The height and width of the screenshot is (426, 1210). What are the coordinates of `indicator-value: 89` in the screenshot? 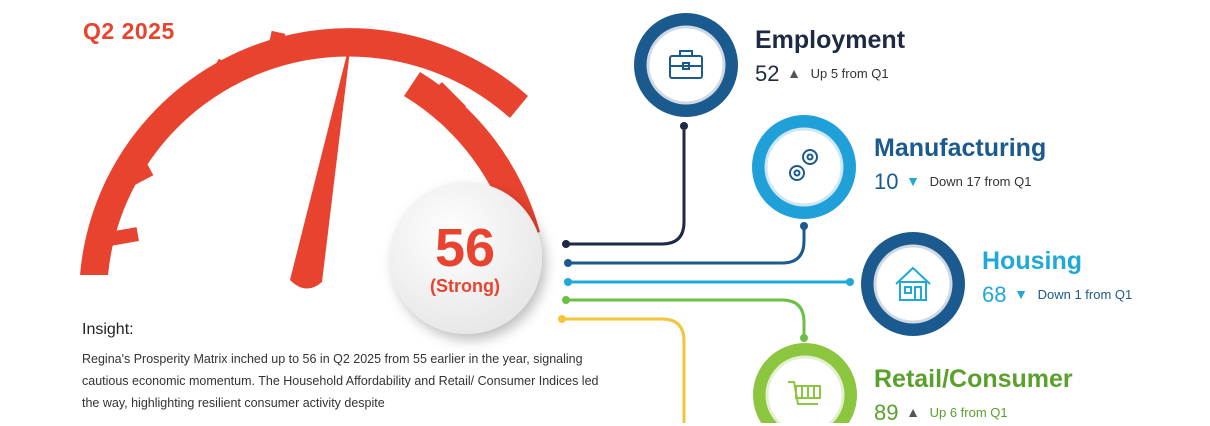 It's located at (886, 412).